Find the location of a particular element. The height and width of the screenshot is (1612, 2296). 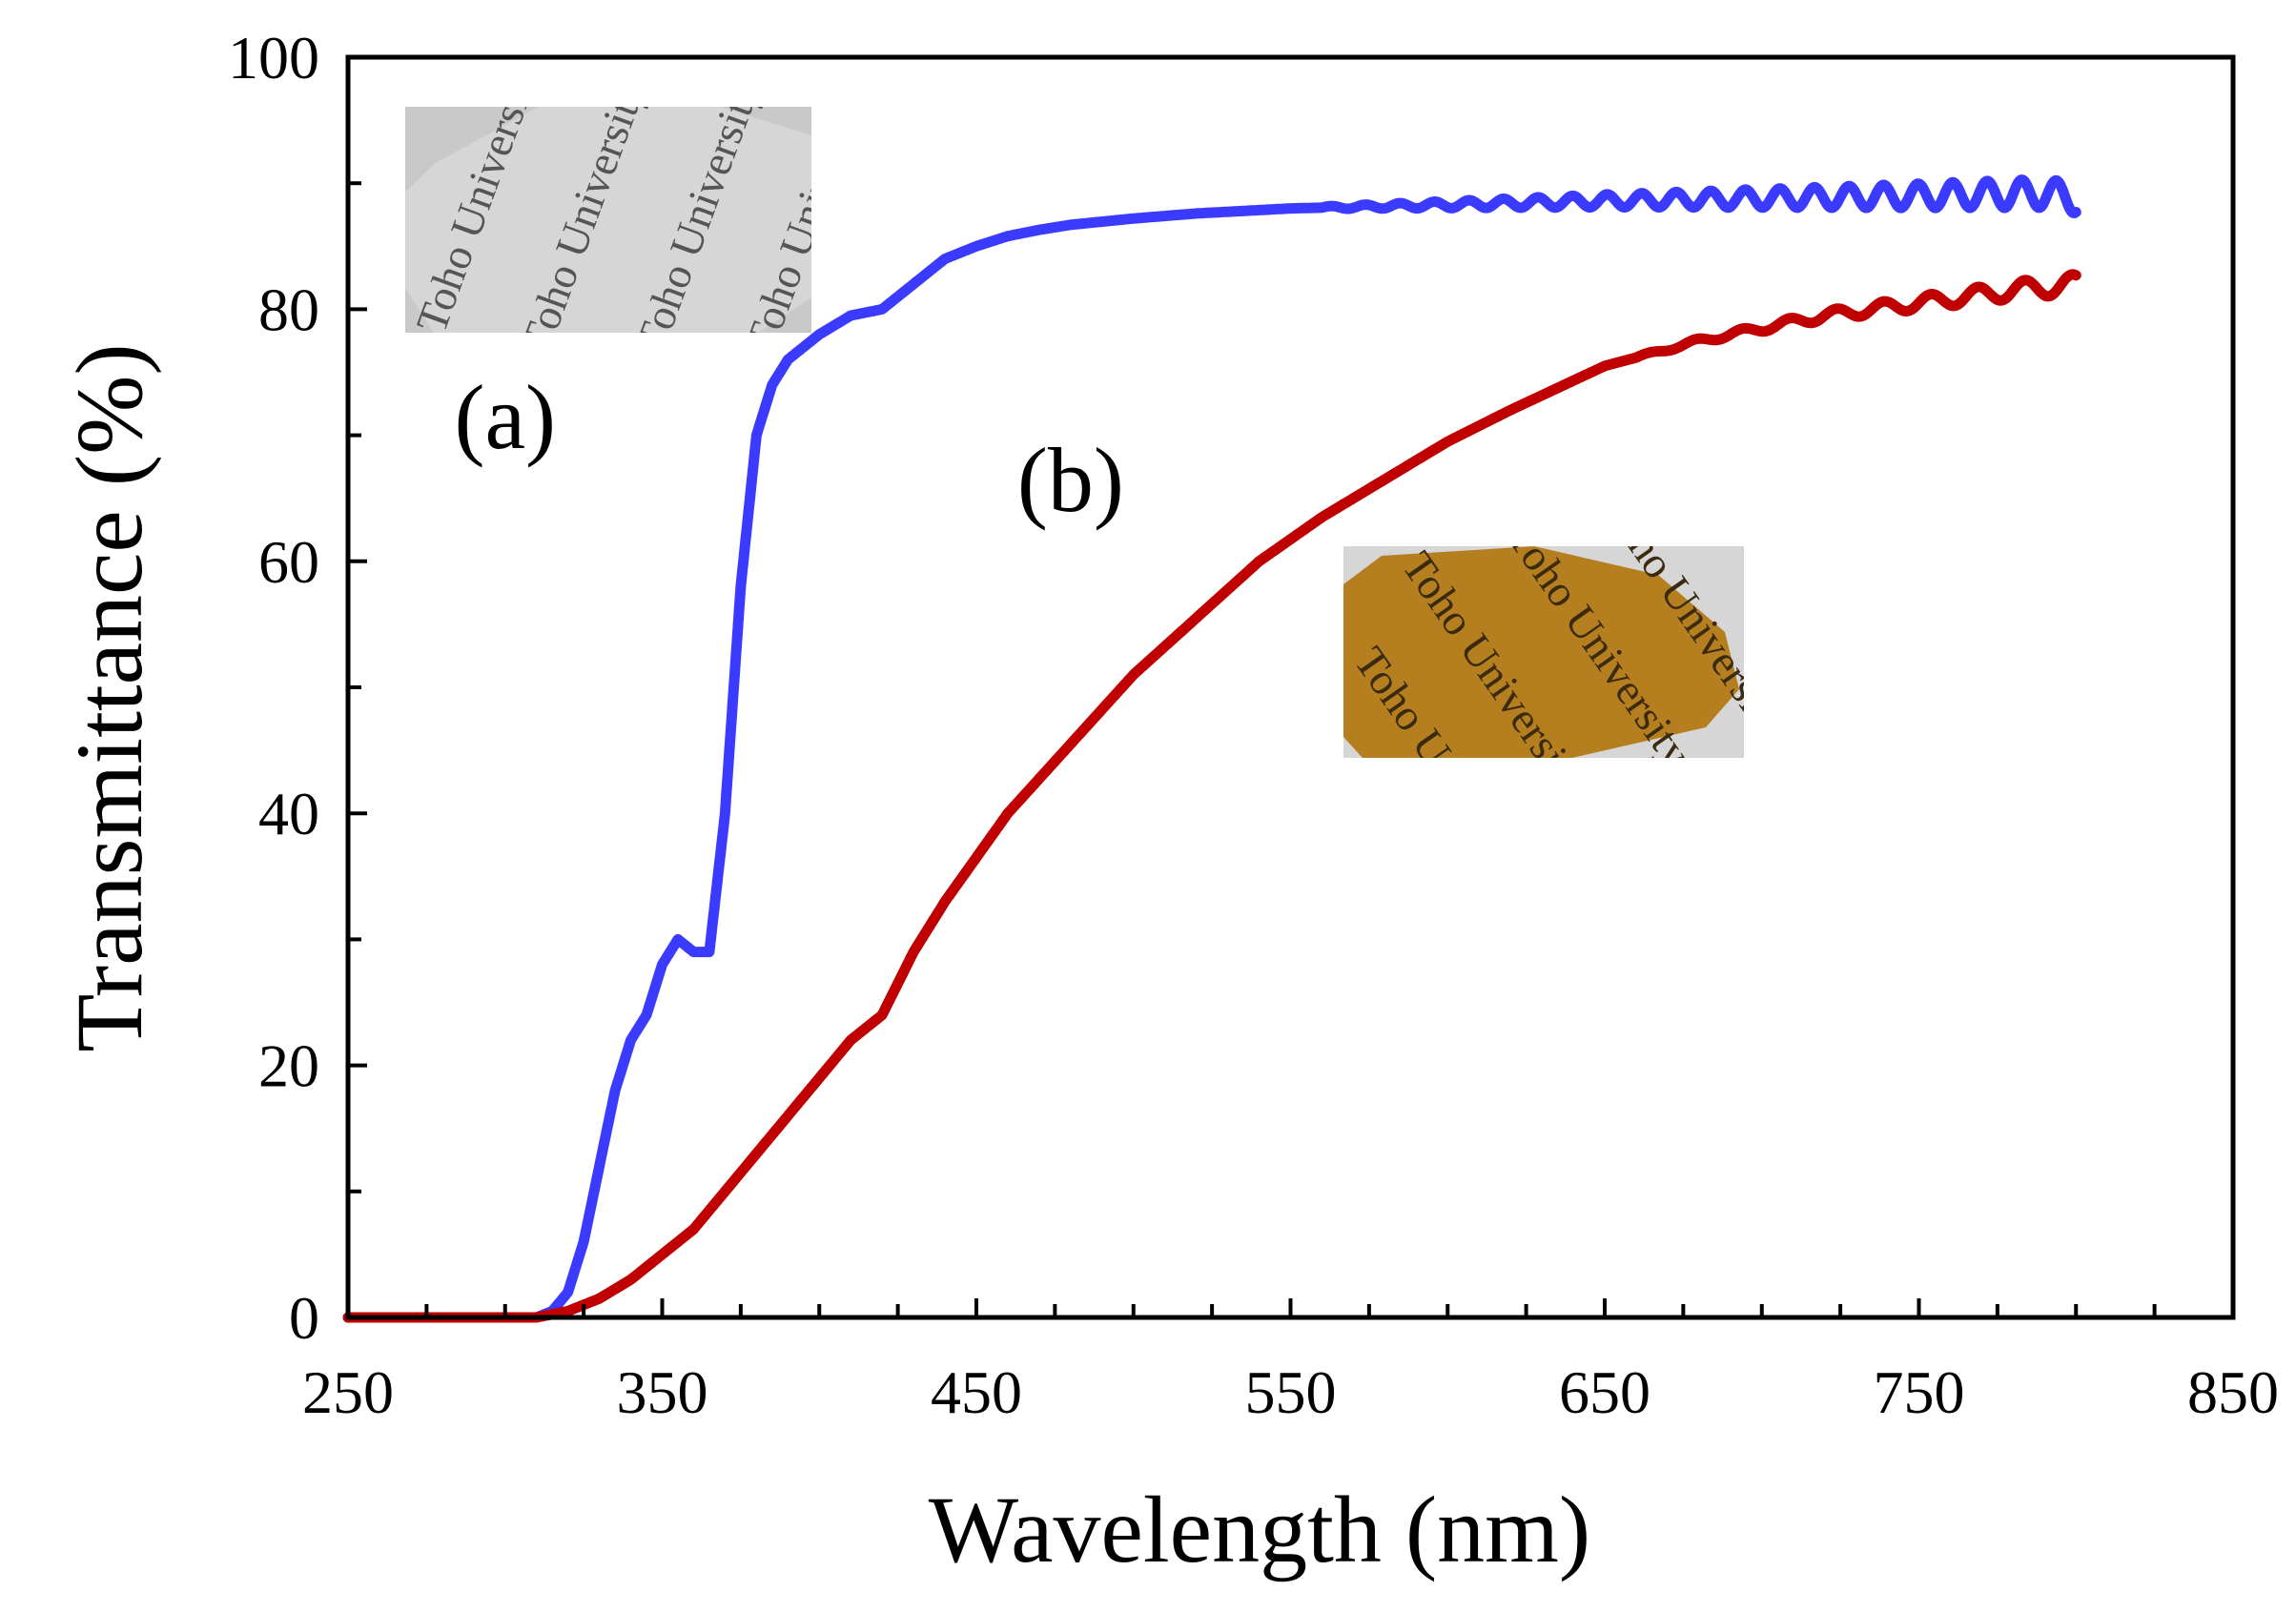

y-tick-label: 0 is located at coordinates (304, 1318).